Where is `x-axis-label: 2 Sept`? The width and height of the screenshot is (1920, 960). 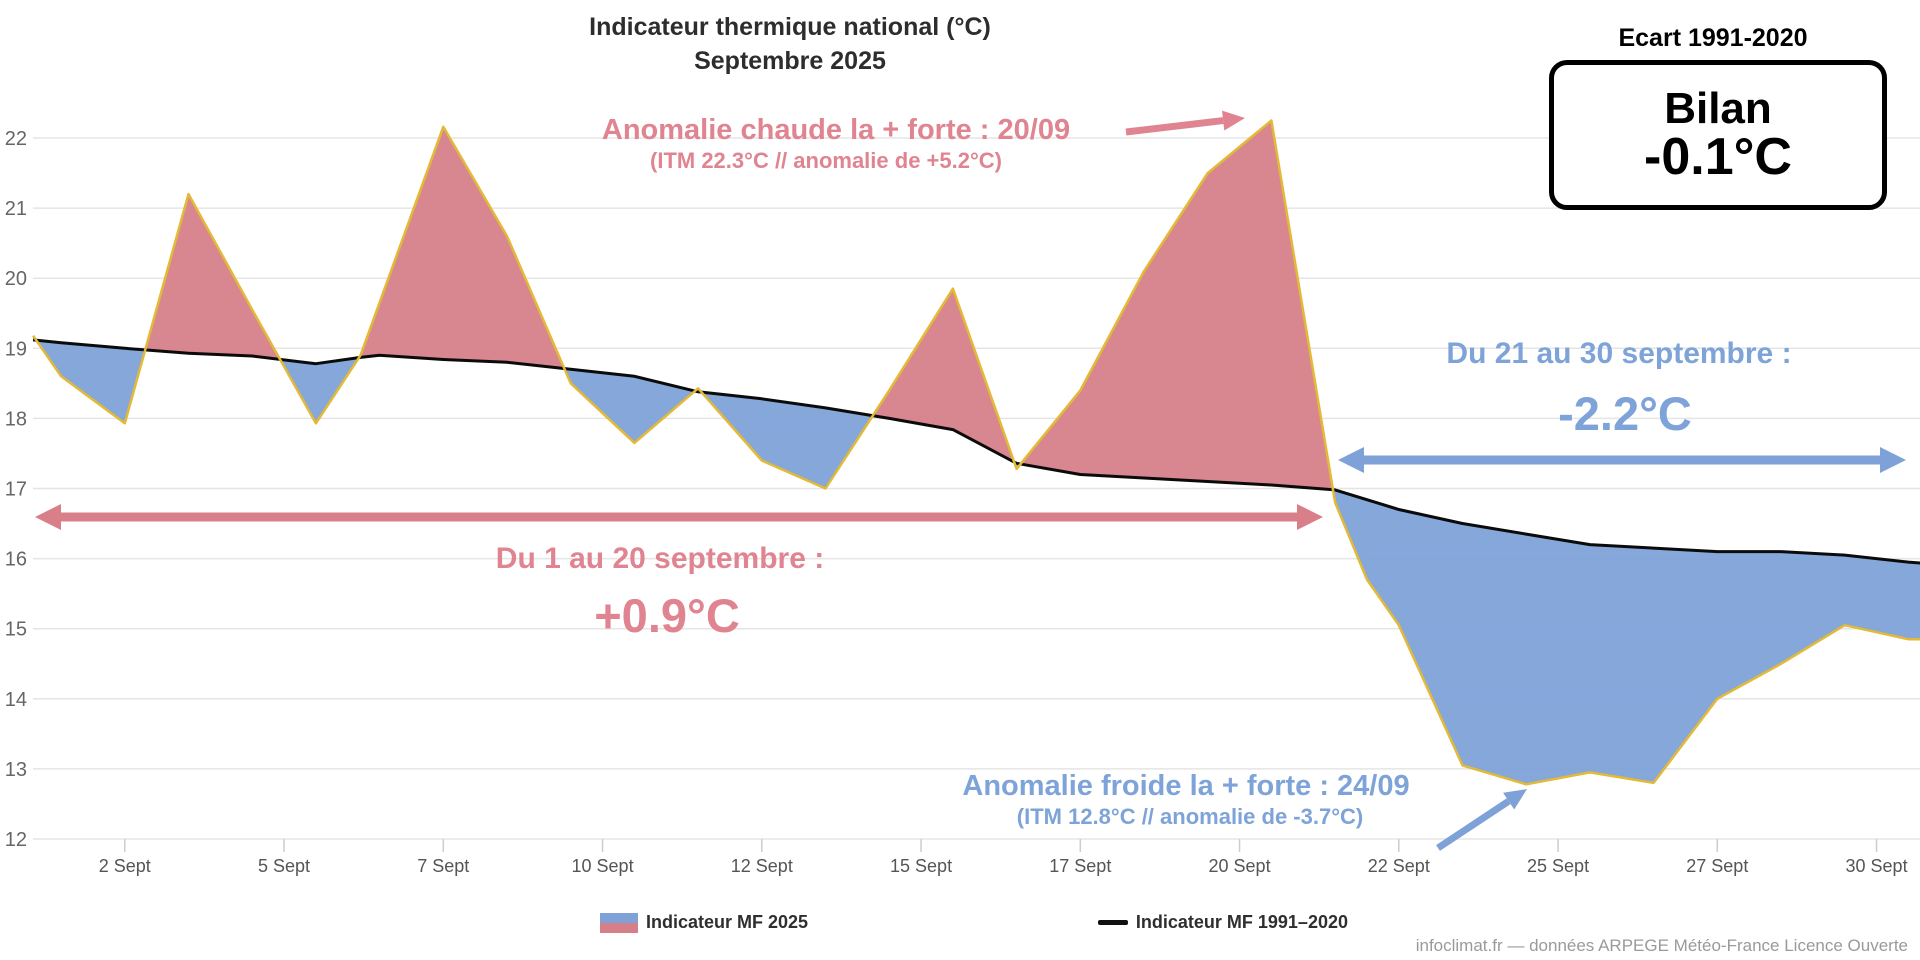
x-axis-label: 2 Sept is located at coordinates (125, 866).